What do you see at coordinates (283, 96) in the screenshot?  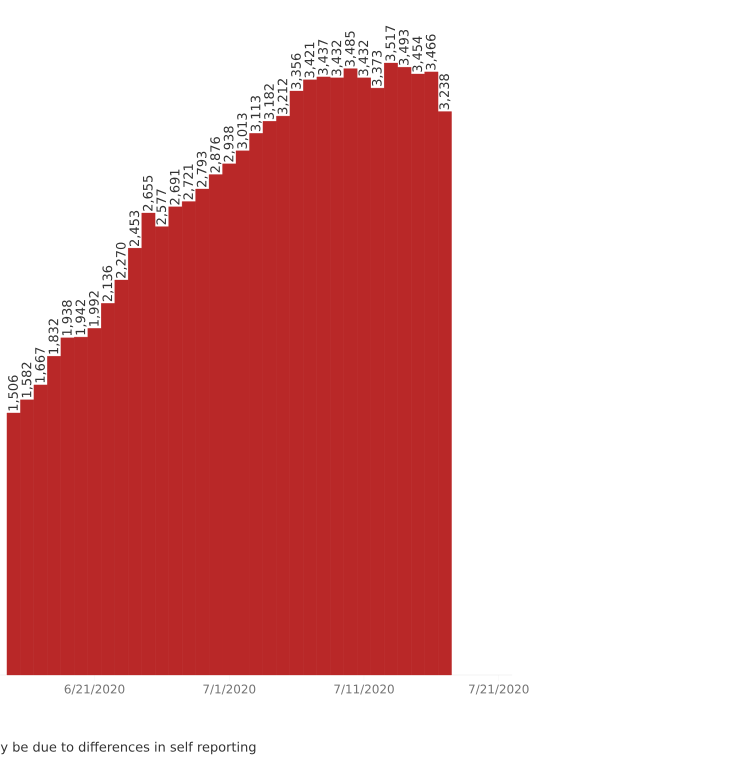 I see `data-label: 3,212` at bounding box center [283, 96].